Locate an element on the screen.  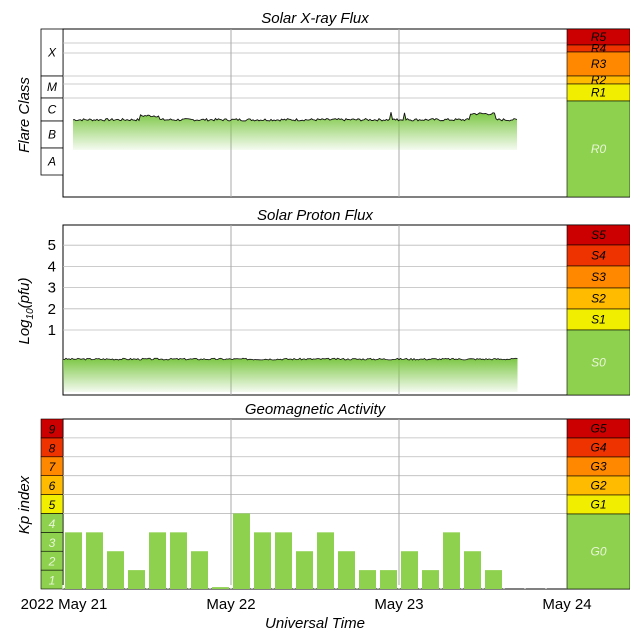
kp-ylabel: Kp index is located at coordinates (24, 504).